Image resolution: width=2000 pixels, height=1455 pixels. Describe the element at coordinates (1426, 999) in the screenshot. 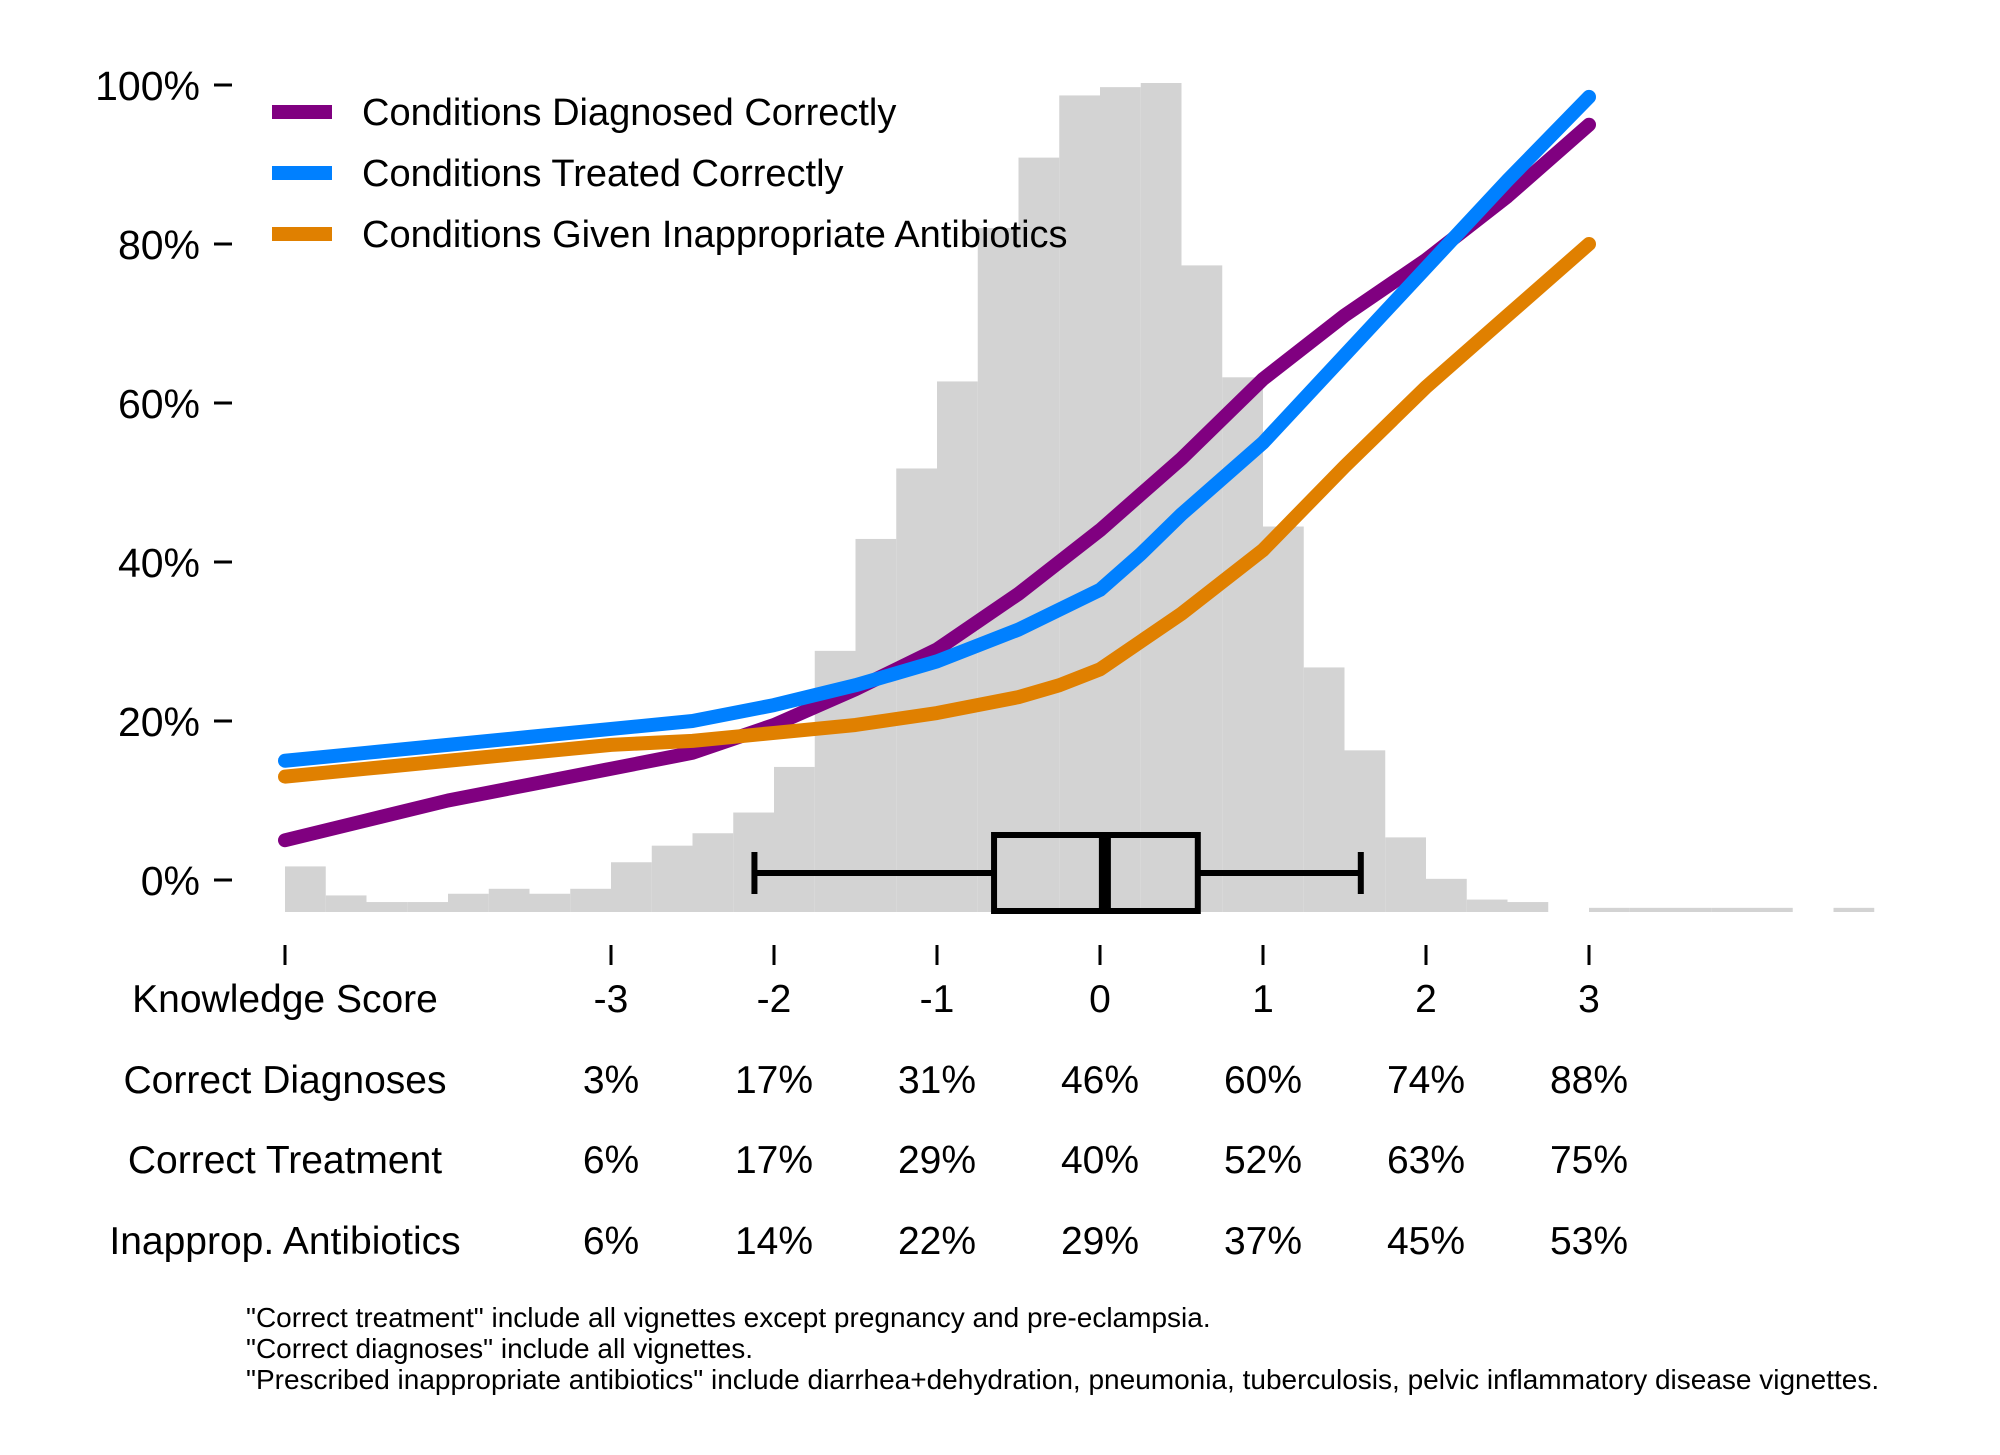

I see `x-tick-label: 2` at that location.